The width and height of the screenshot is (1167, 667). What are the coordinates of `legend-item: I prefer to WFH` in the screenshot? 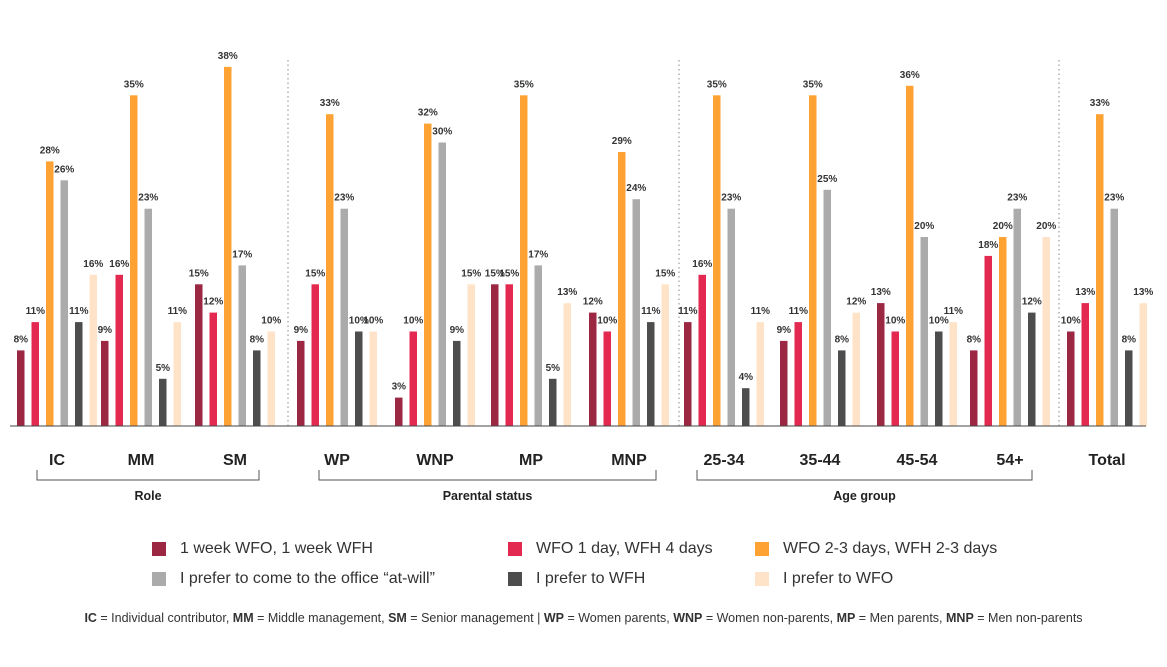 It's located at (576, 579).